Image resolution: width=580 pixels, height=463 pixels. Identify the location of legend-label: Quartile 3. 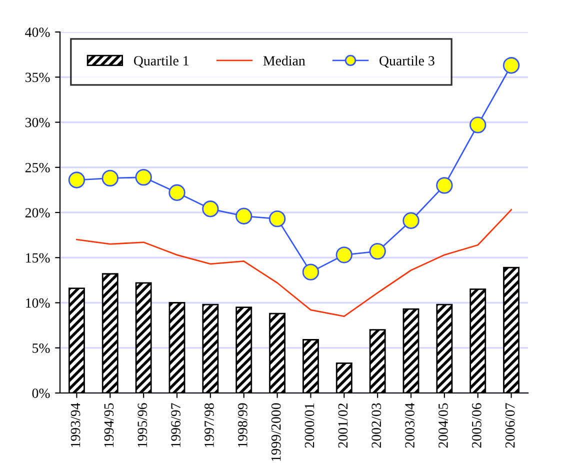
(407, 62).